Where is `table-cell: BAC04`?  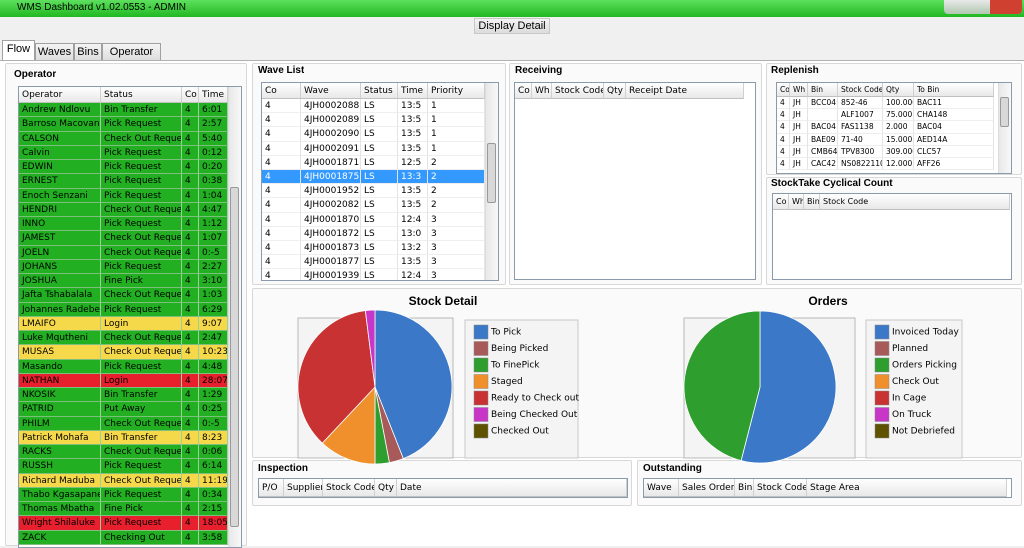 table-cell: BAC04 is located at coordinates (954, 127).